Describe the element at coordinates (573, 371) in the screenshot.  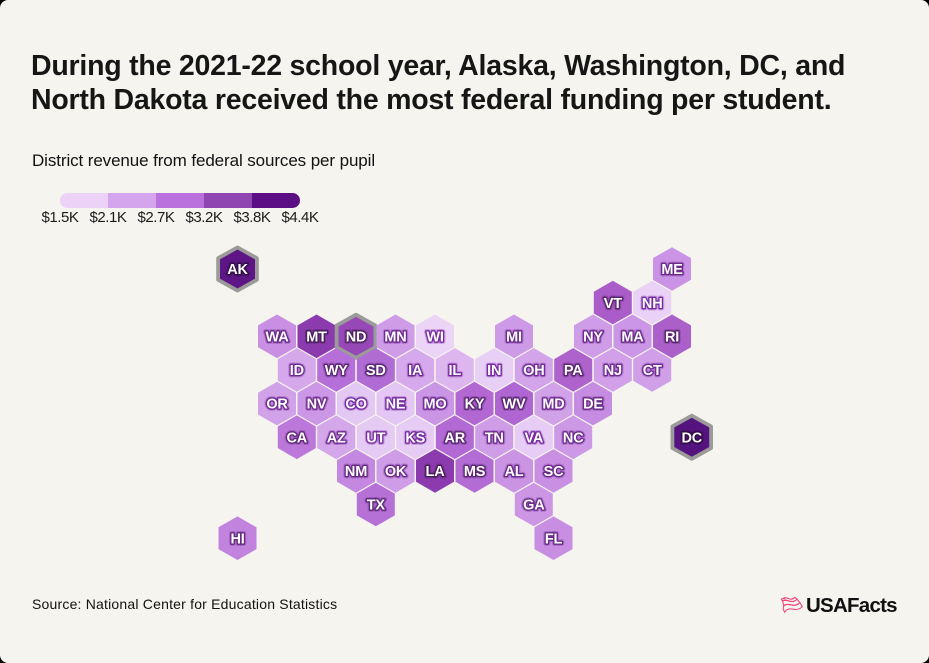
I see `svg-text: PA` at that location.